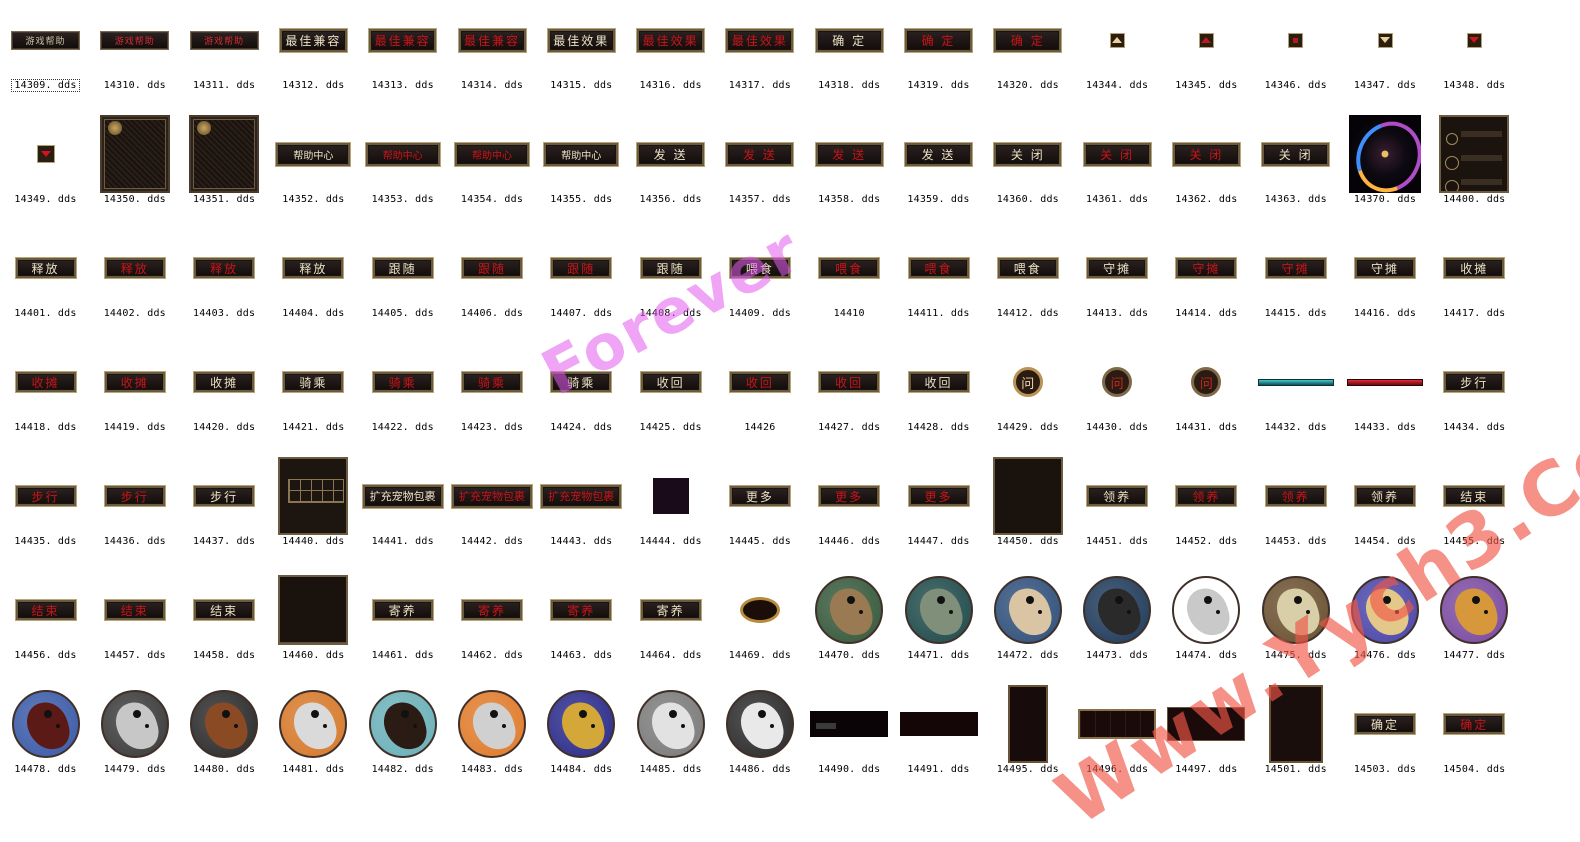 The image size is (1580, 842). I want to click on file-thumbnail: 最佳兼容 14314. dds, so click(492, 57).